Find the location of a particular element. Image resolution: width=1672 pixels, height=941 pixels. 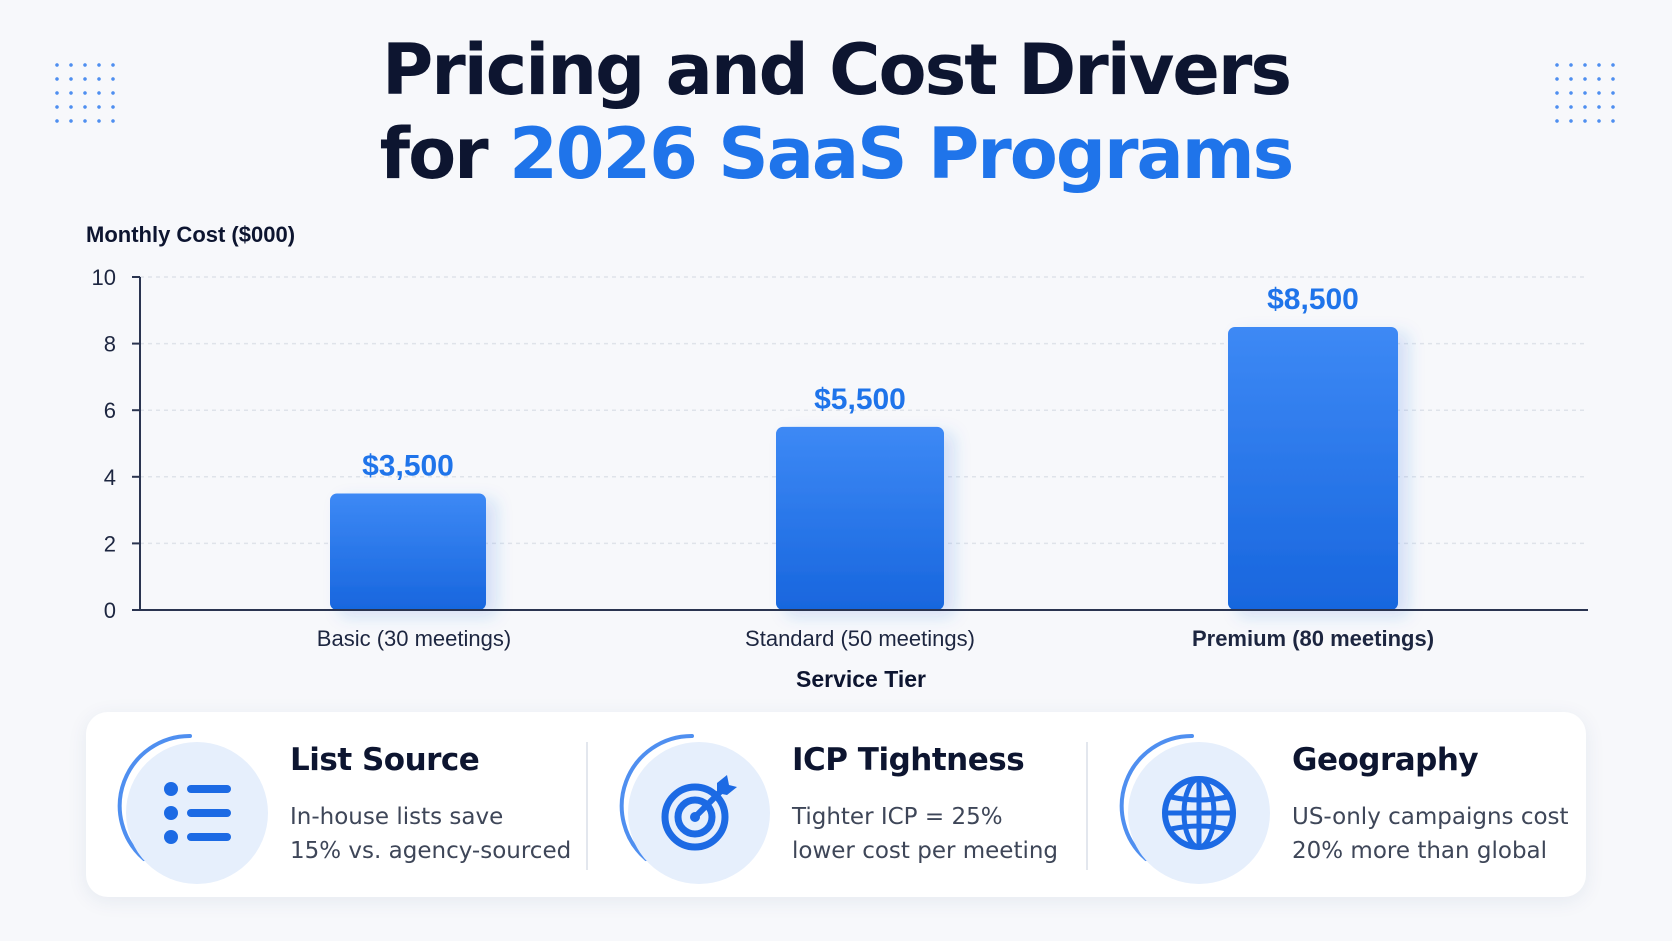

driver-desc-line1: Tighter ICP = 25% is located at coordinates (897, 817).